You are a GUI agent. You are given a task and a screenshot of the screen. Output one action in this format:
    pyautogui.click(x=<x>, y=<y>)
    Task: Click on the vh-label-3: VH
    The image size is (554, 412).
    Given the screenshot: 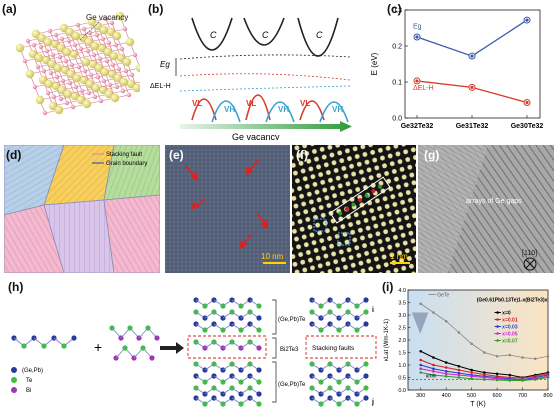 What is the action you would take?
    pyautogui.click(x=337, y=109)
    